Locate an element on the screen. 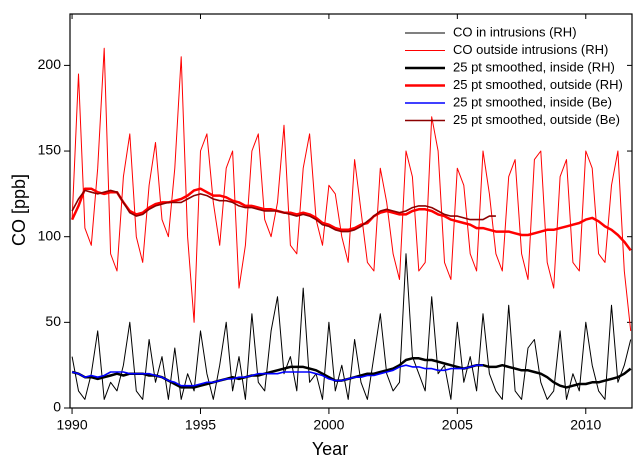 The image size is (633, 461). legend-label: CO outside intrusions (RH) is located at coordinates (530, 49).